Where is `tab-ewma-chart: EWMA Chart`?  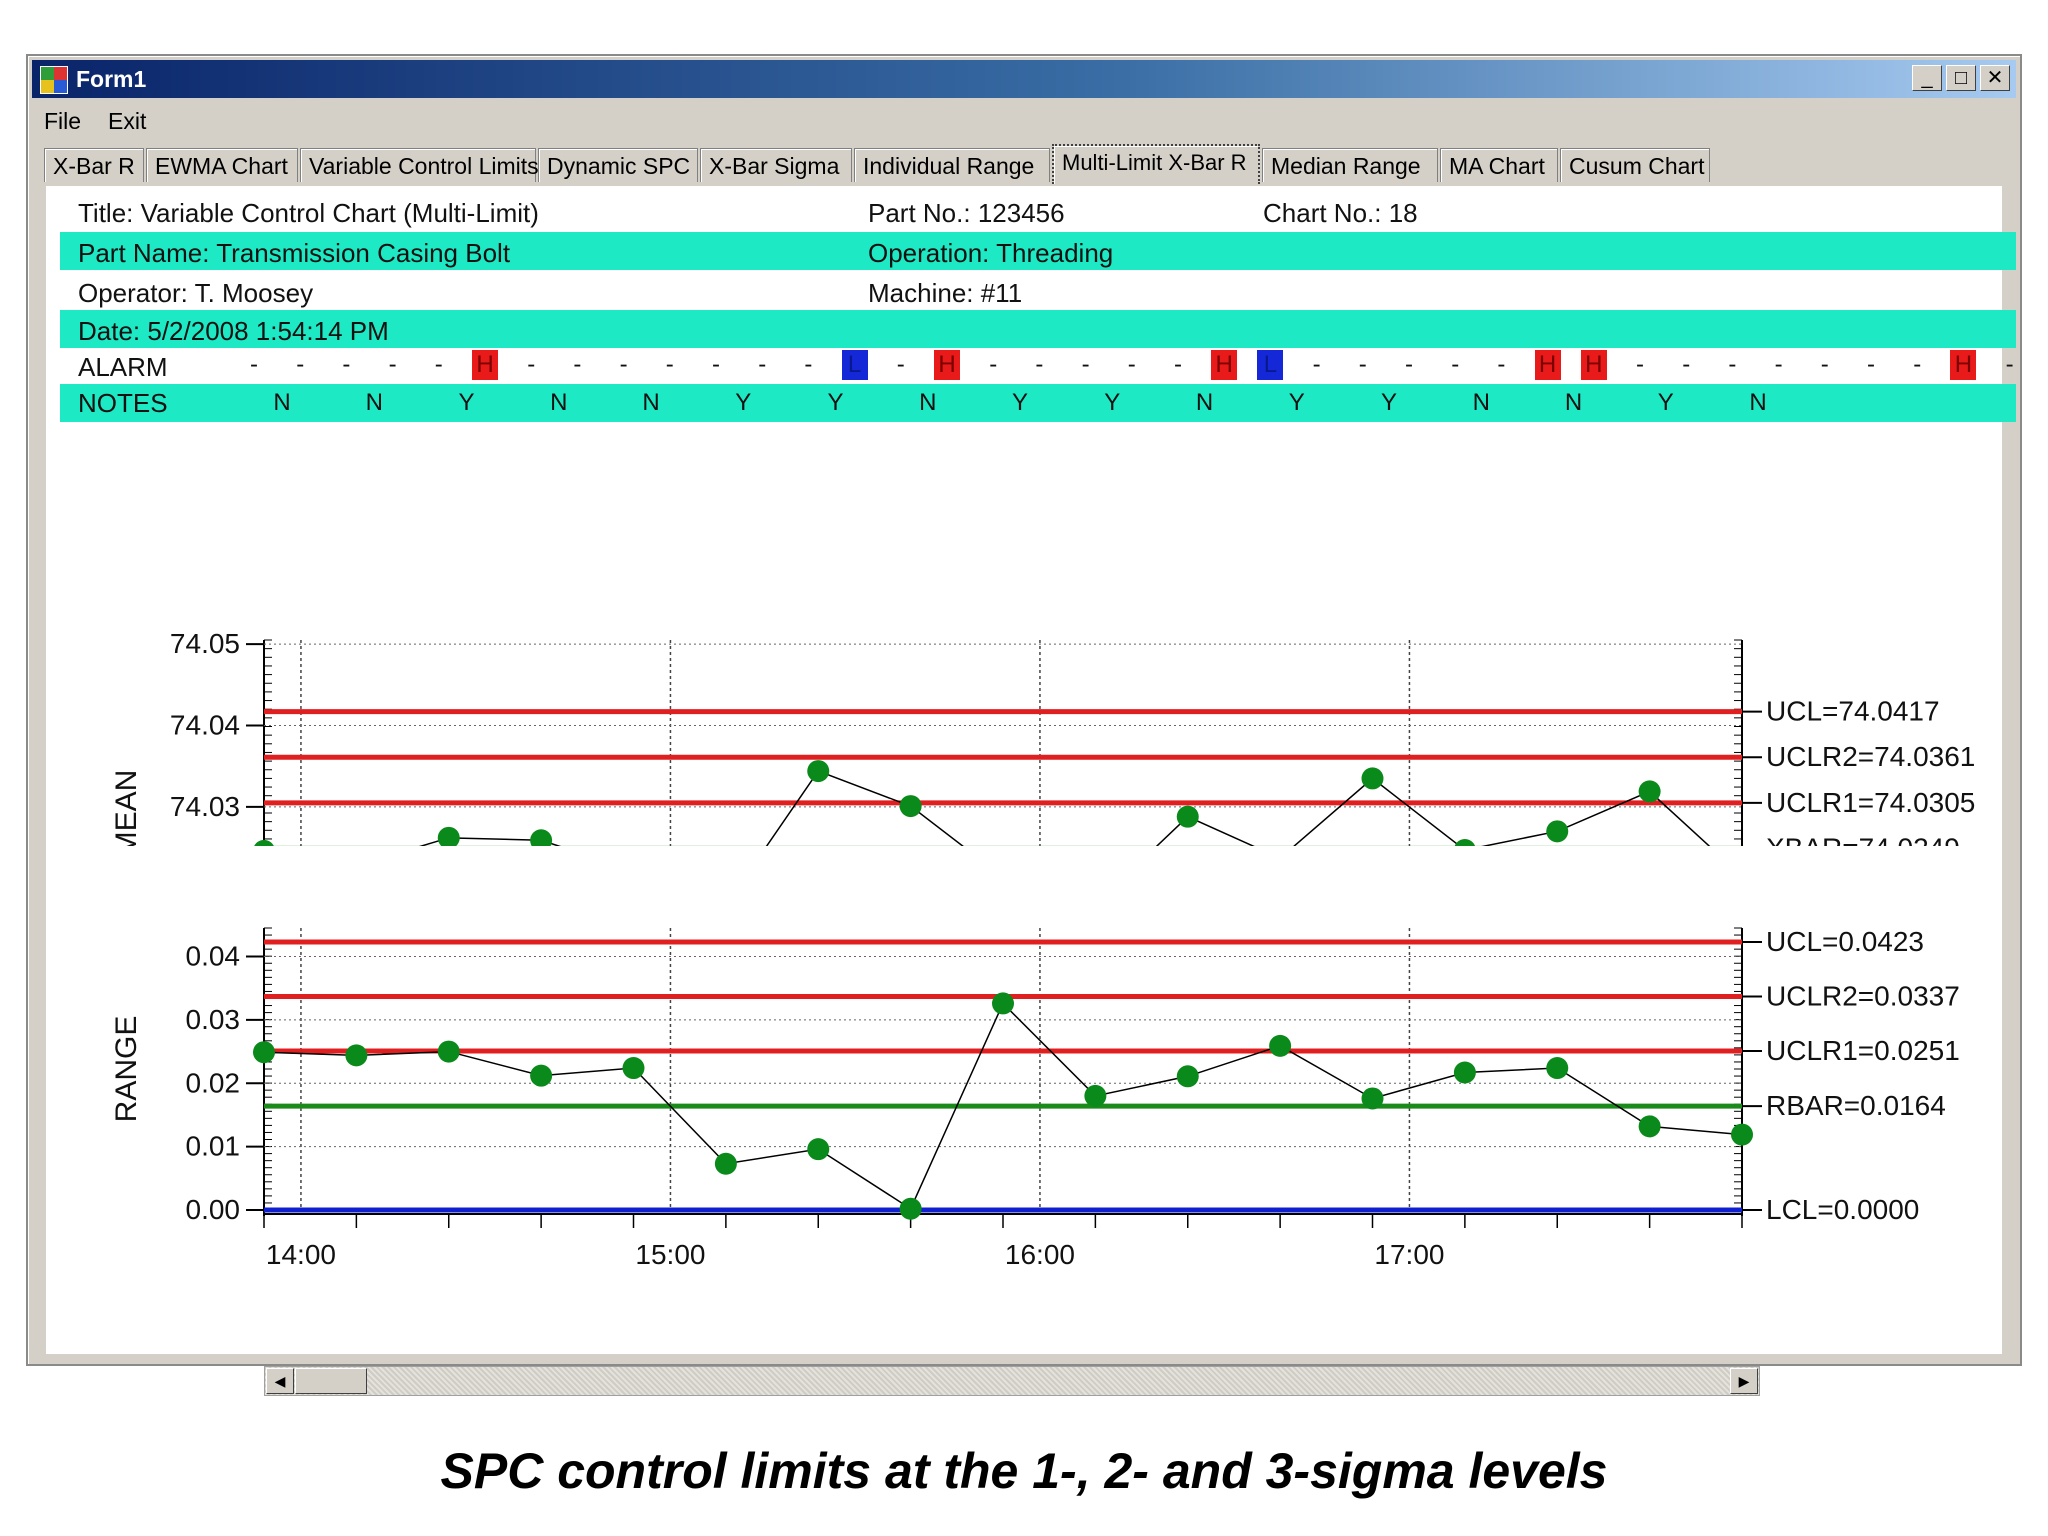 tab-ewma-chart: EWMA Chart is located at coordinates (222, 165).